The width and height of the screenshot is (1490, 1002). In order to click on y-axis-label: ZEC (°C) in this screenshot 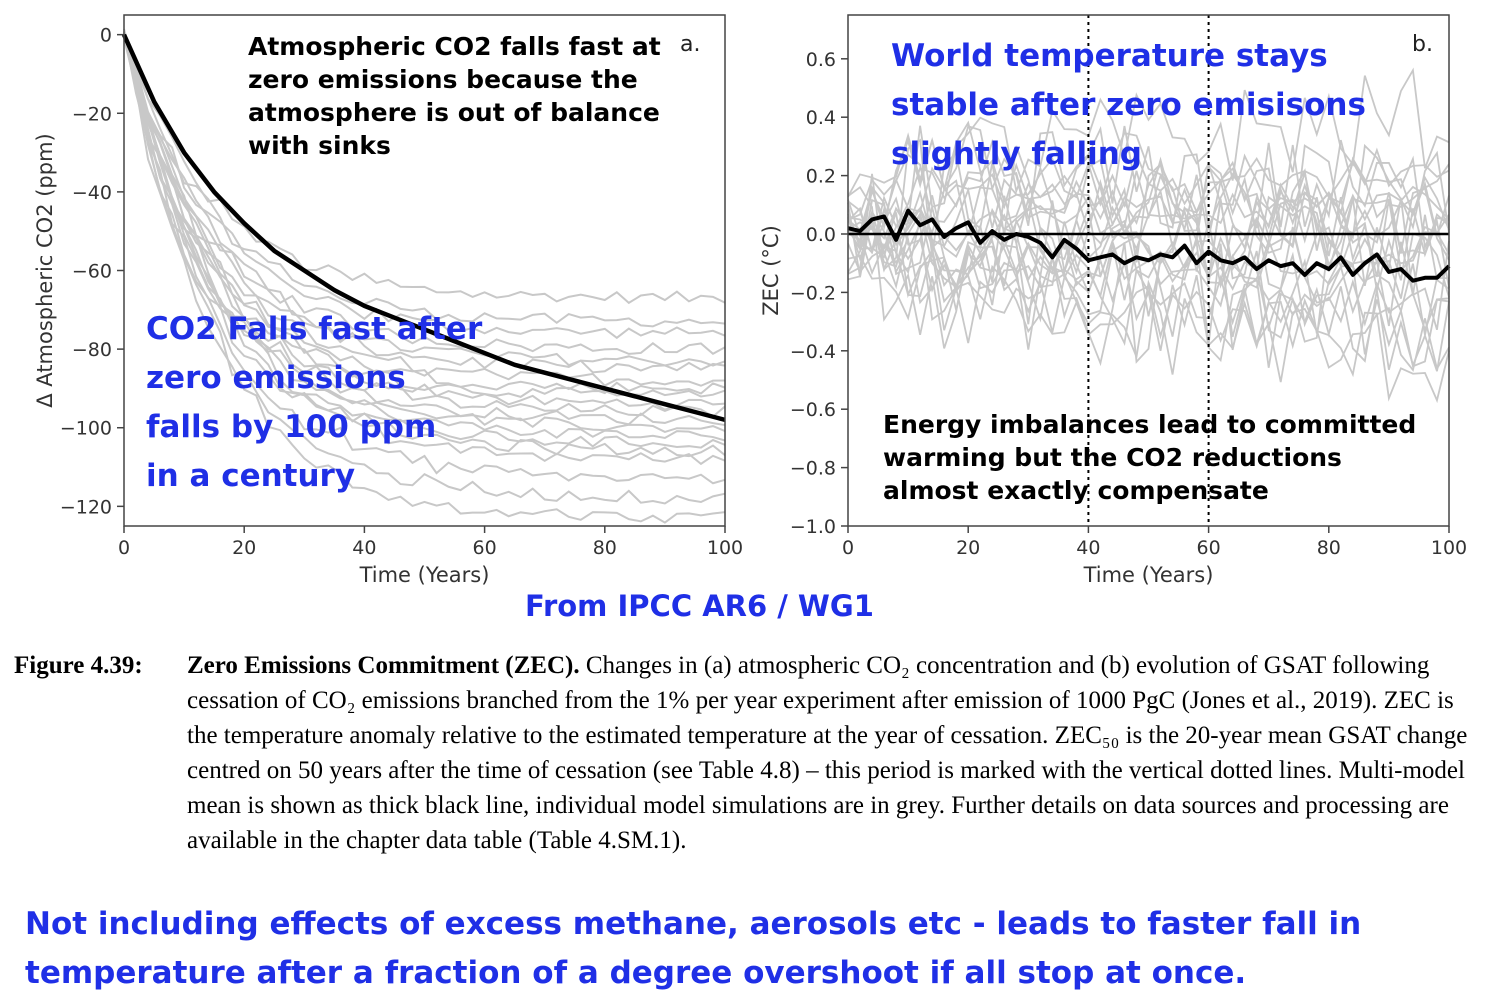, I will do `click(771, 270)`.